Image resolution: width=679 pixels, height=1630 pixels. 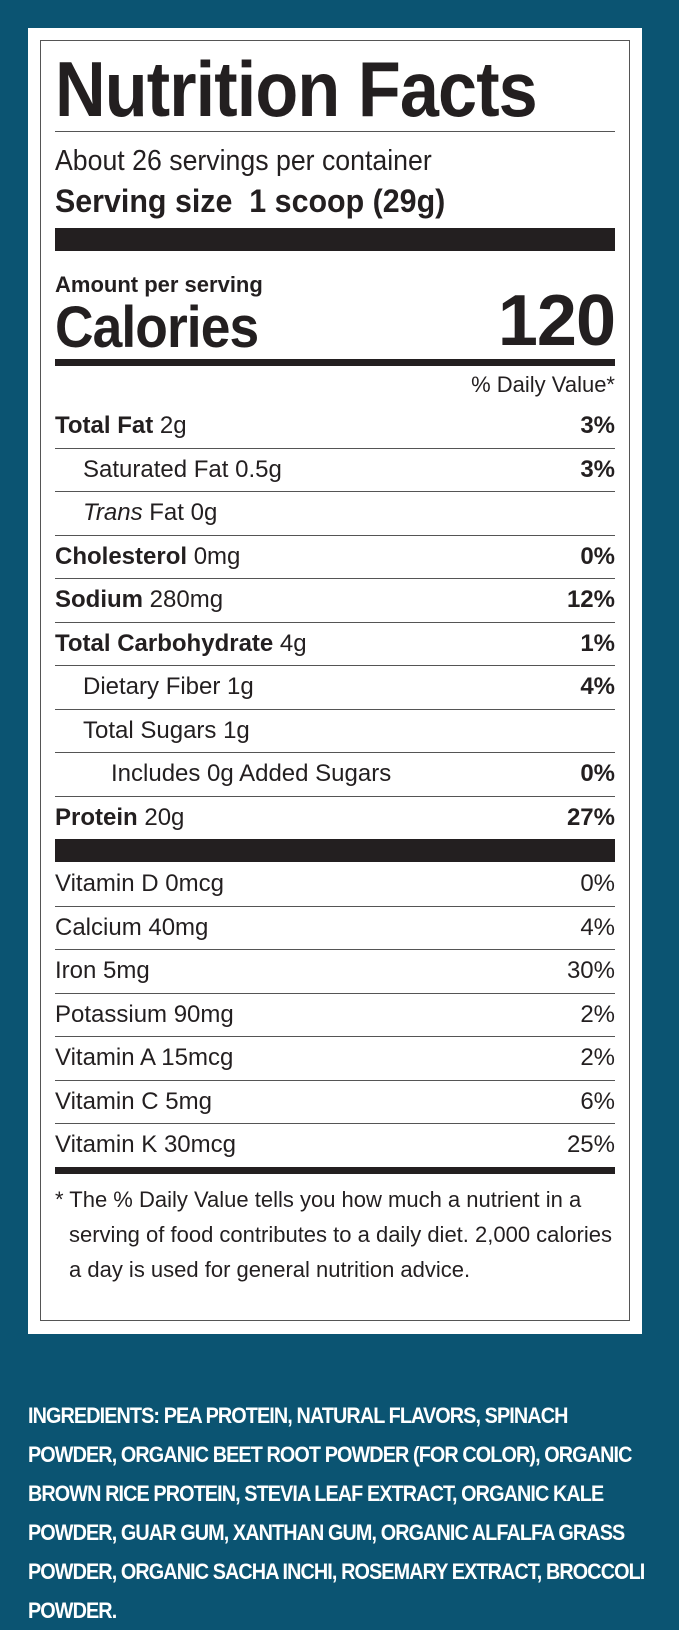 What do you see at coordinates (335, 971) in the screenshot?
I see `vitamin-row: Iron 5mg 30%` at bounding box center [335, 971].